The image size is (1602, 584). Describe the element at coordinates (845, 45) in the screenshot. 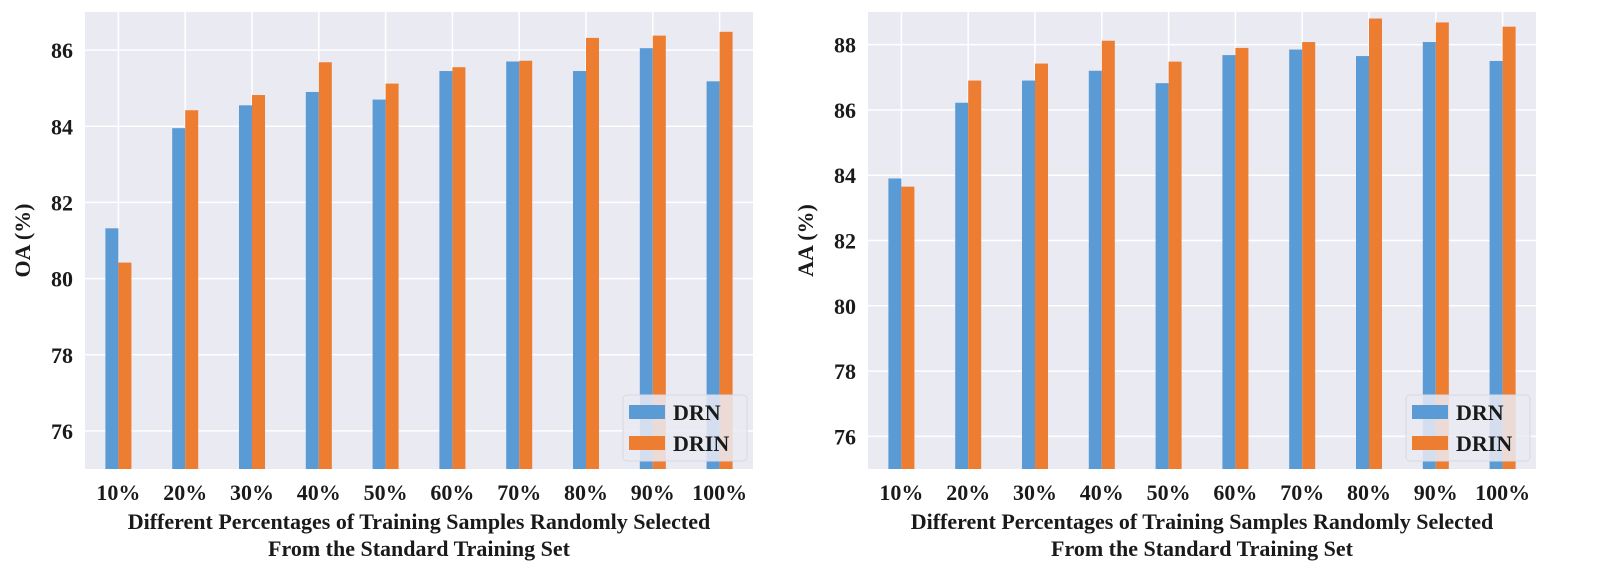

I see `y-tick-label: 88` at that location.